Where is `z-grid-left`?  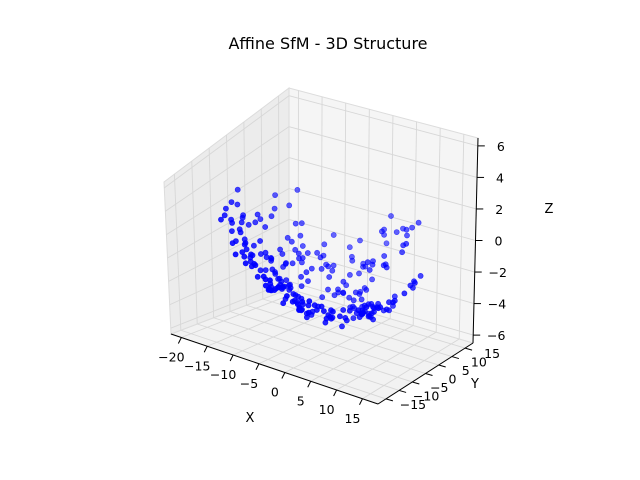
z-grid-left is located at coordinates (228, 196).